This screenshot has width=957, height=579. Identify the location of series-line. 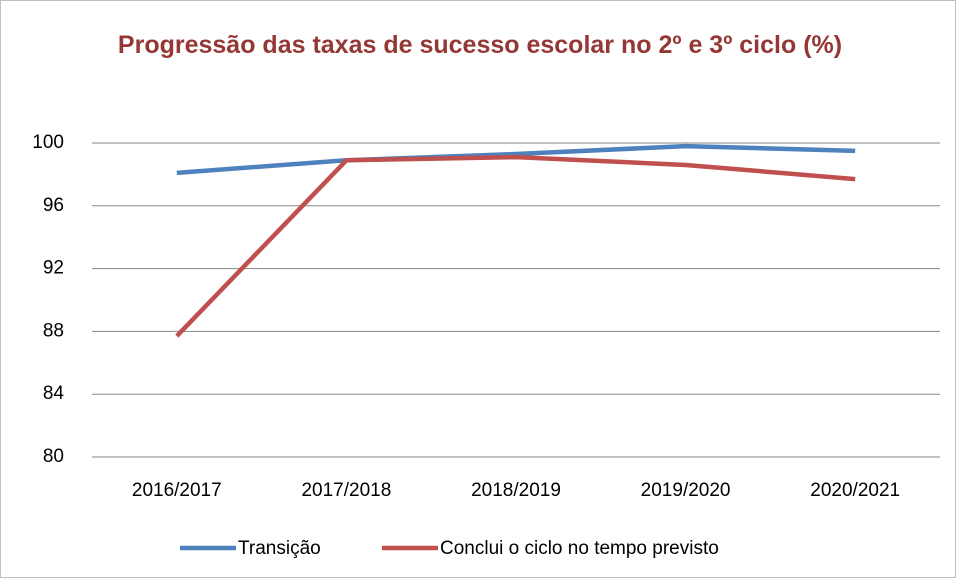
(516, 159).